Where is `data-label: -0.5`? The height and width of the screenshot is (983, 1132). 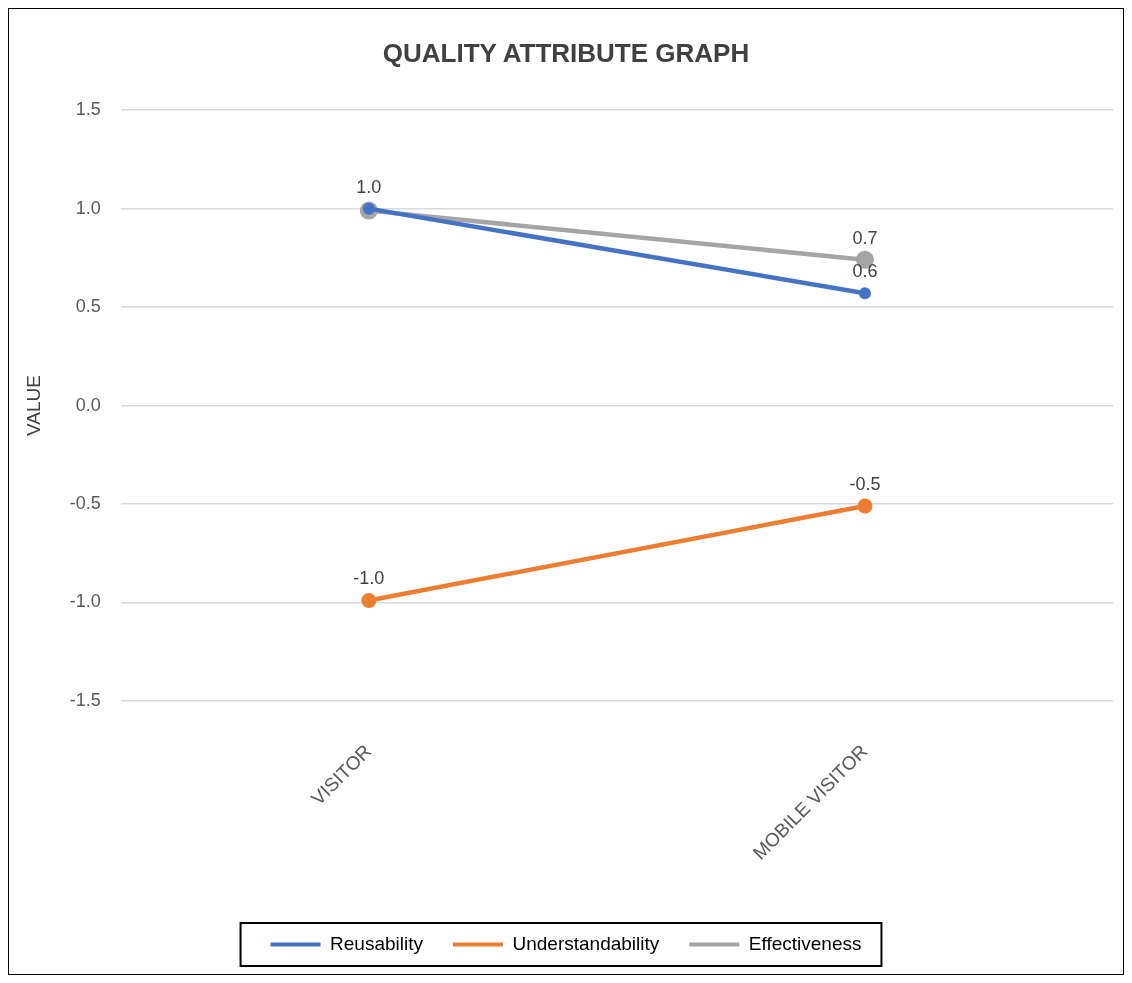 data-label: -0.5 is located at coordinates (865, 483).